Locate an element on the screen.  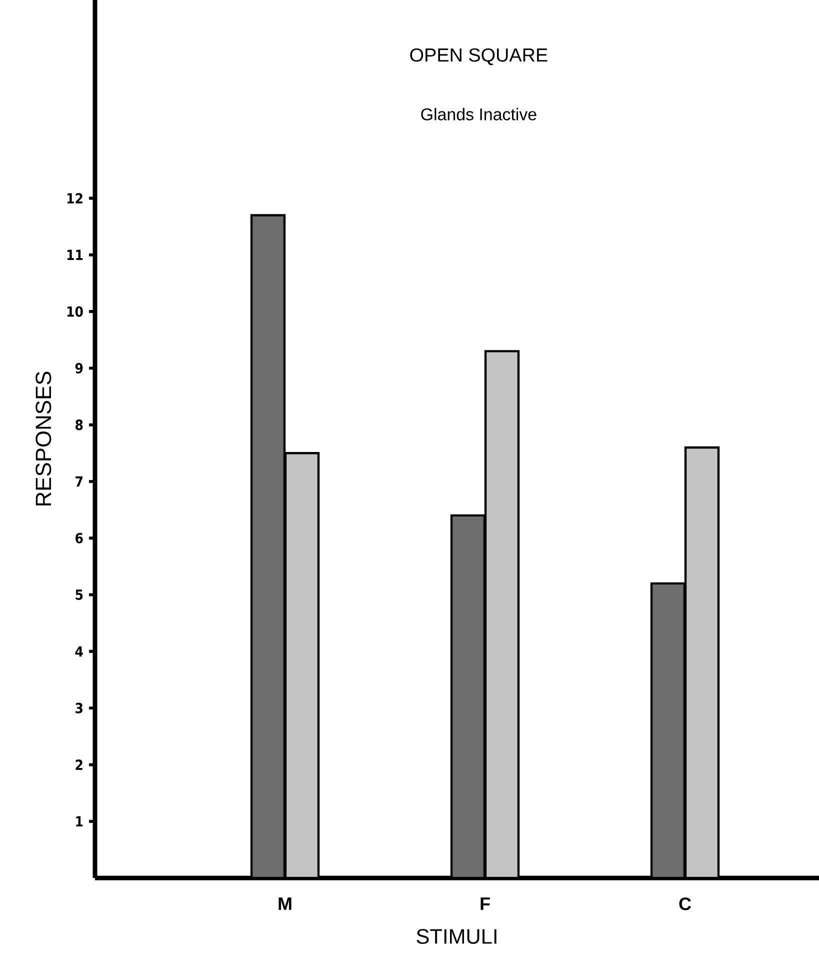
y-tick-label: 11 is located at coordinates (75, 255).